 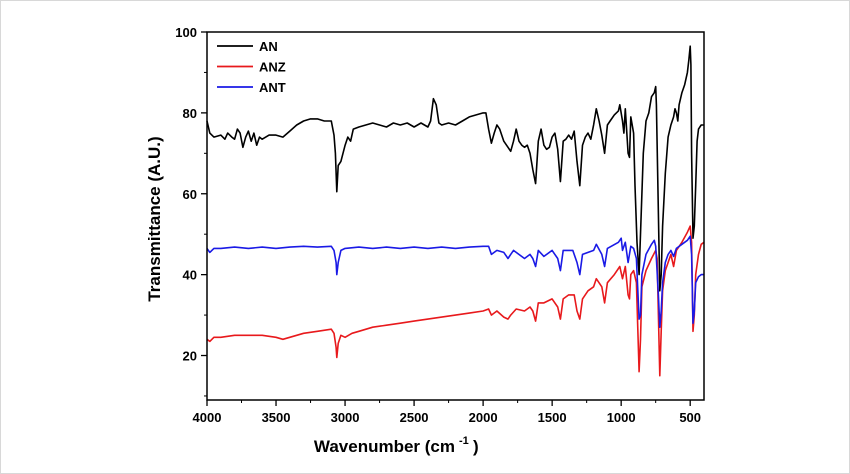 What do you see at coordinates (207, 417) in the screenshot?
I see `x-tick-label: 4000` at bounding box center [207, 417].